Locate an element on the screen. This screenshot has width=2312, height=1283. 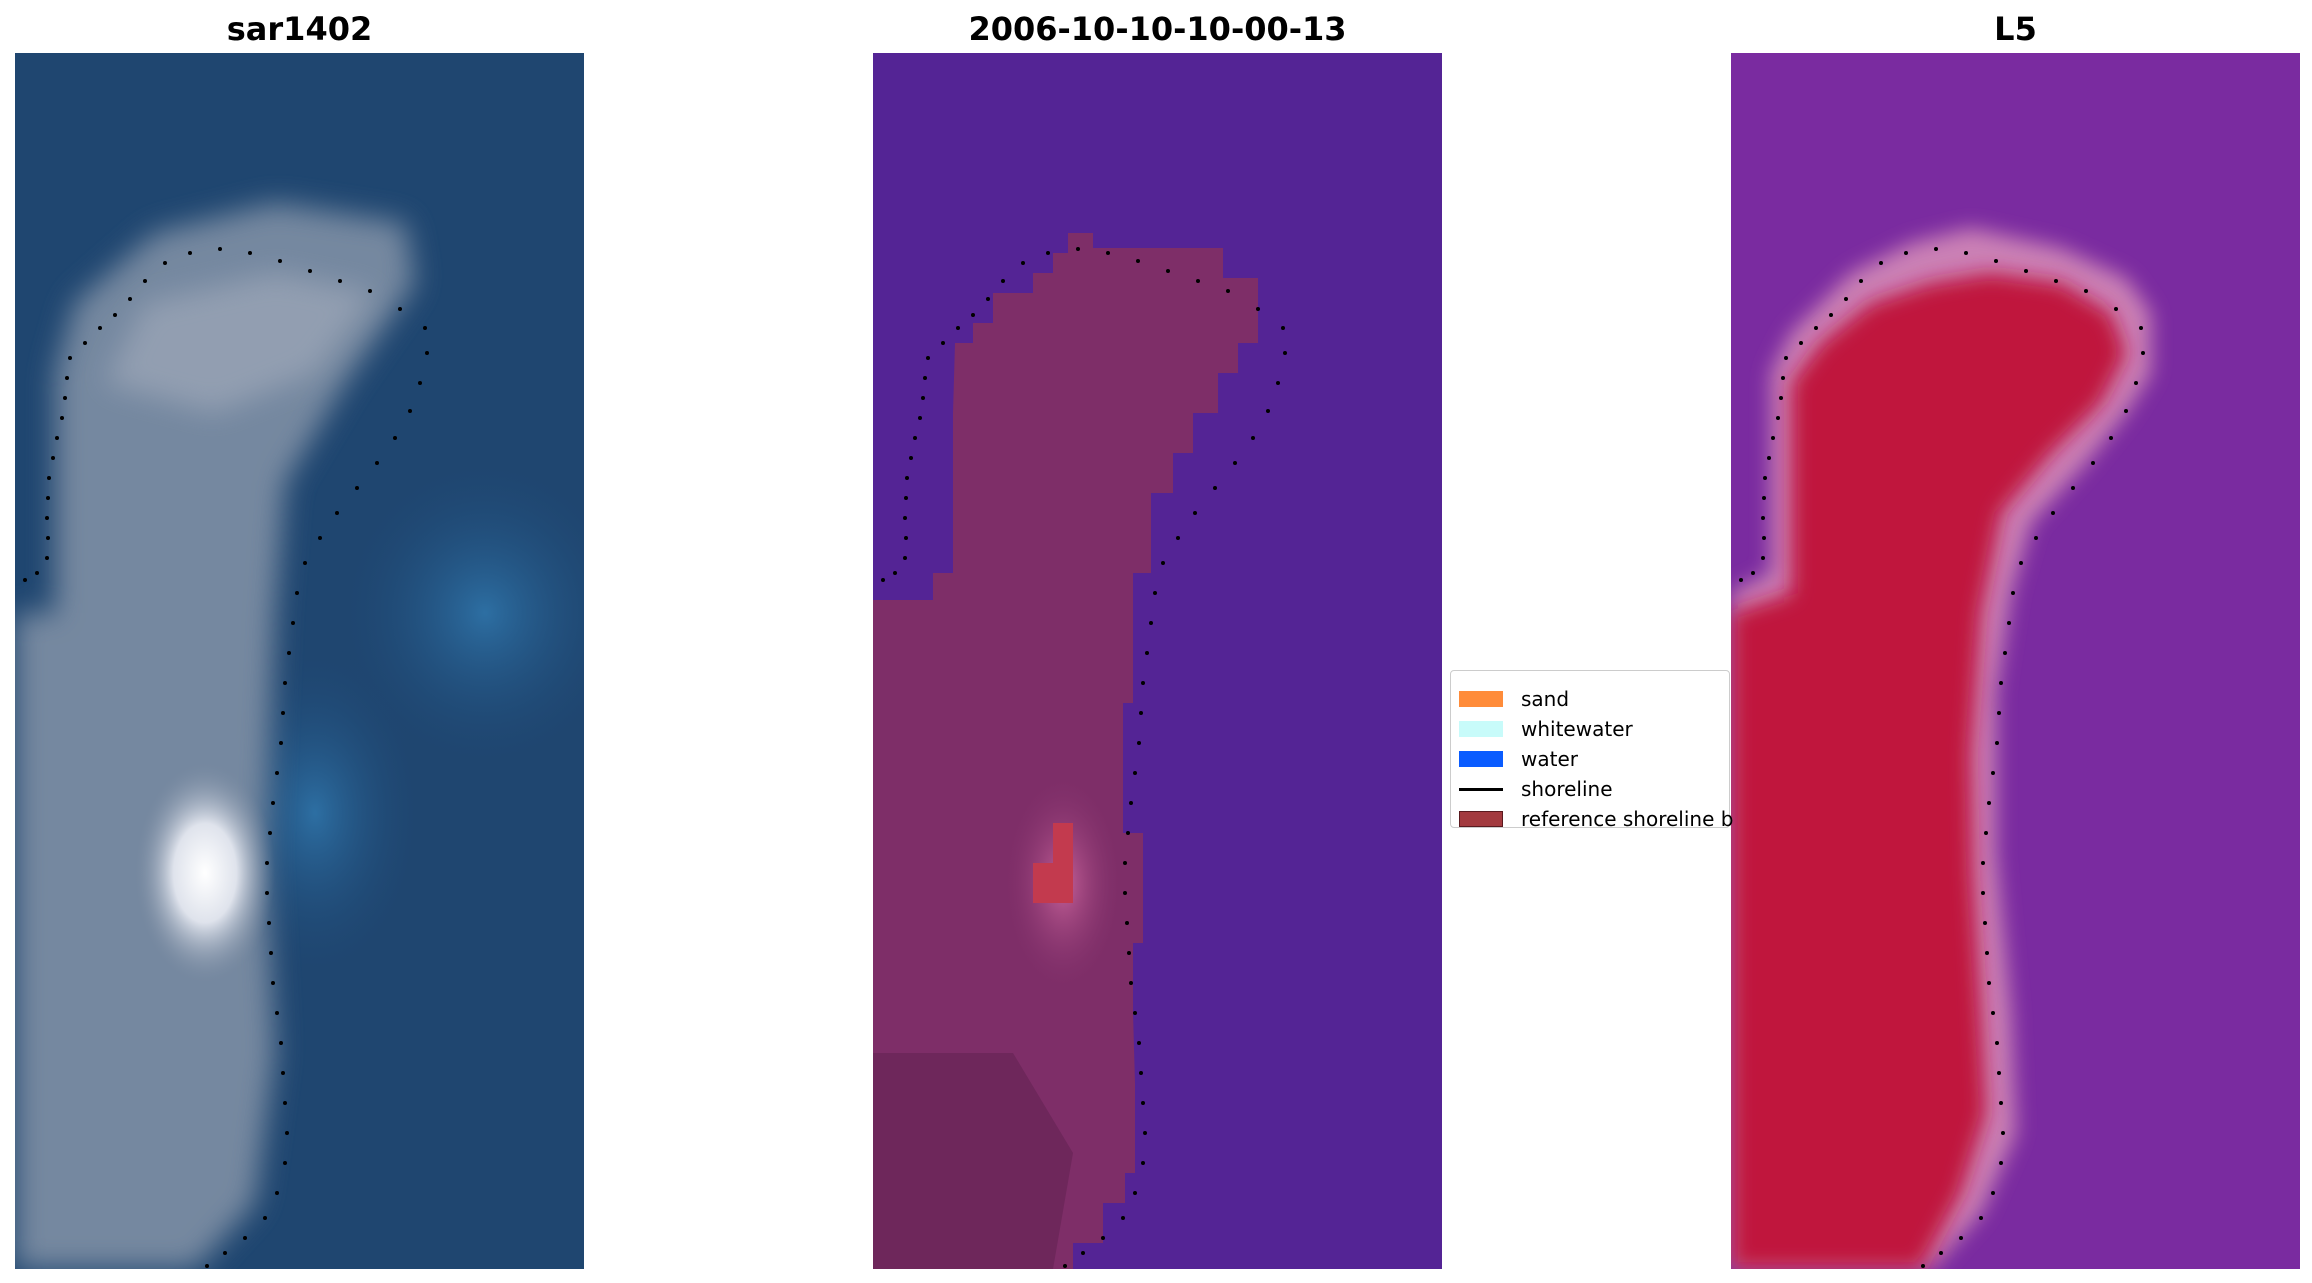
legend-label-water: water is located at coordinates (1549, 759).